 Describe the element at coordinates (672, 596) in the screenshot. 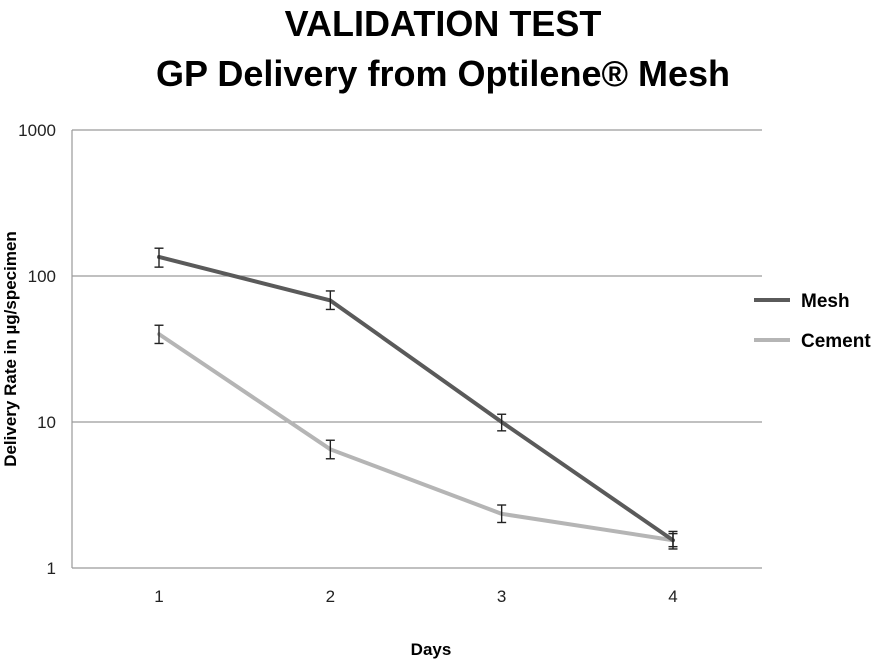

I see `x-tick-label: 4` at that location.